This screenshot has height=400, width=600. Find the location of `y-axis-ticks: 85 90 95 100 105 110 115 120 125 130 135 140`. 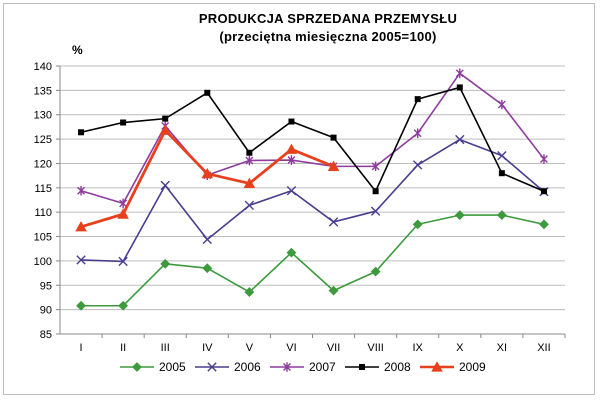

y-axis-ticks: 85 90 95 100 105 110 115 120 125 130 135 140 is located at coordinates (43, 201).